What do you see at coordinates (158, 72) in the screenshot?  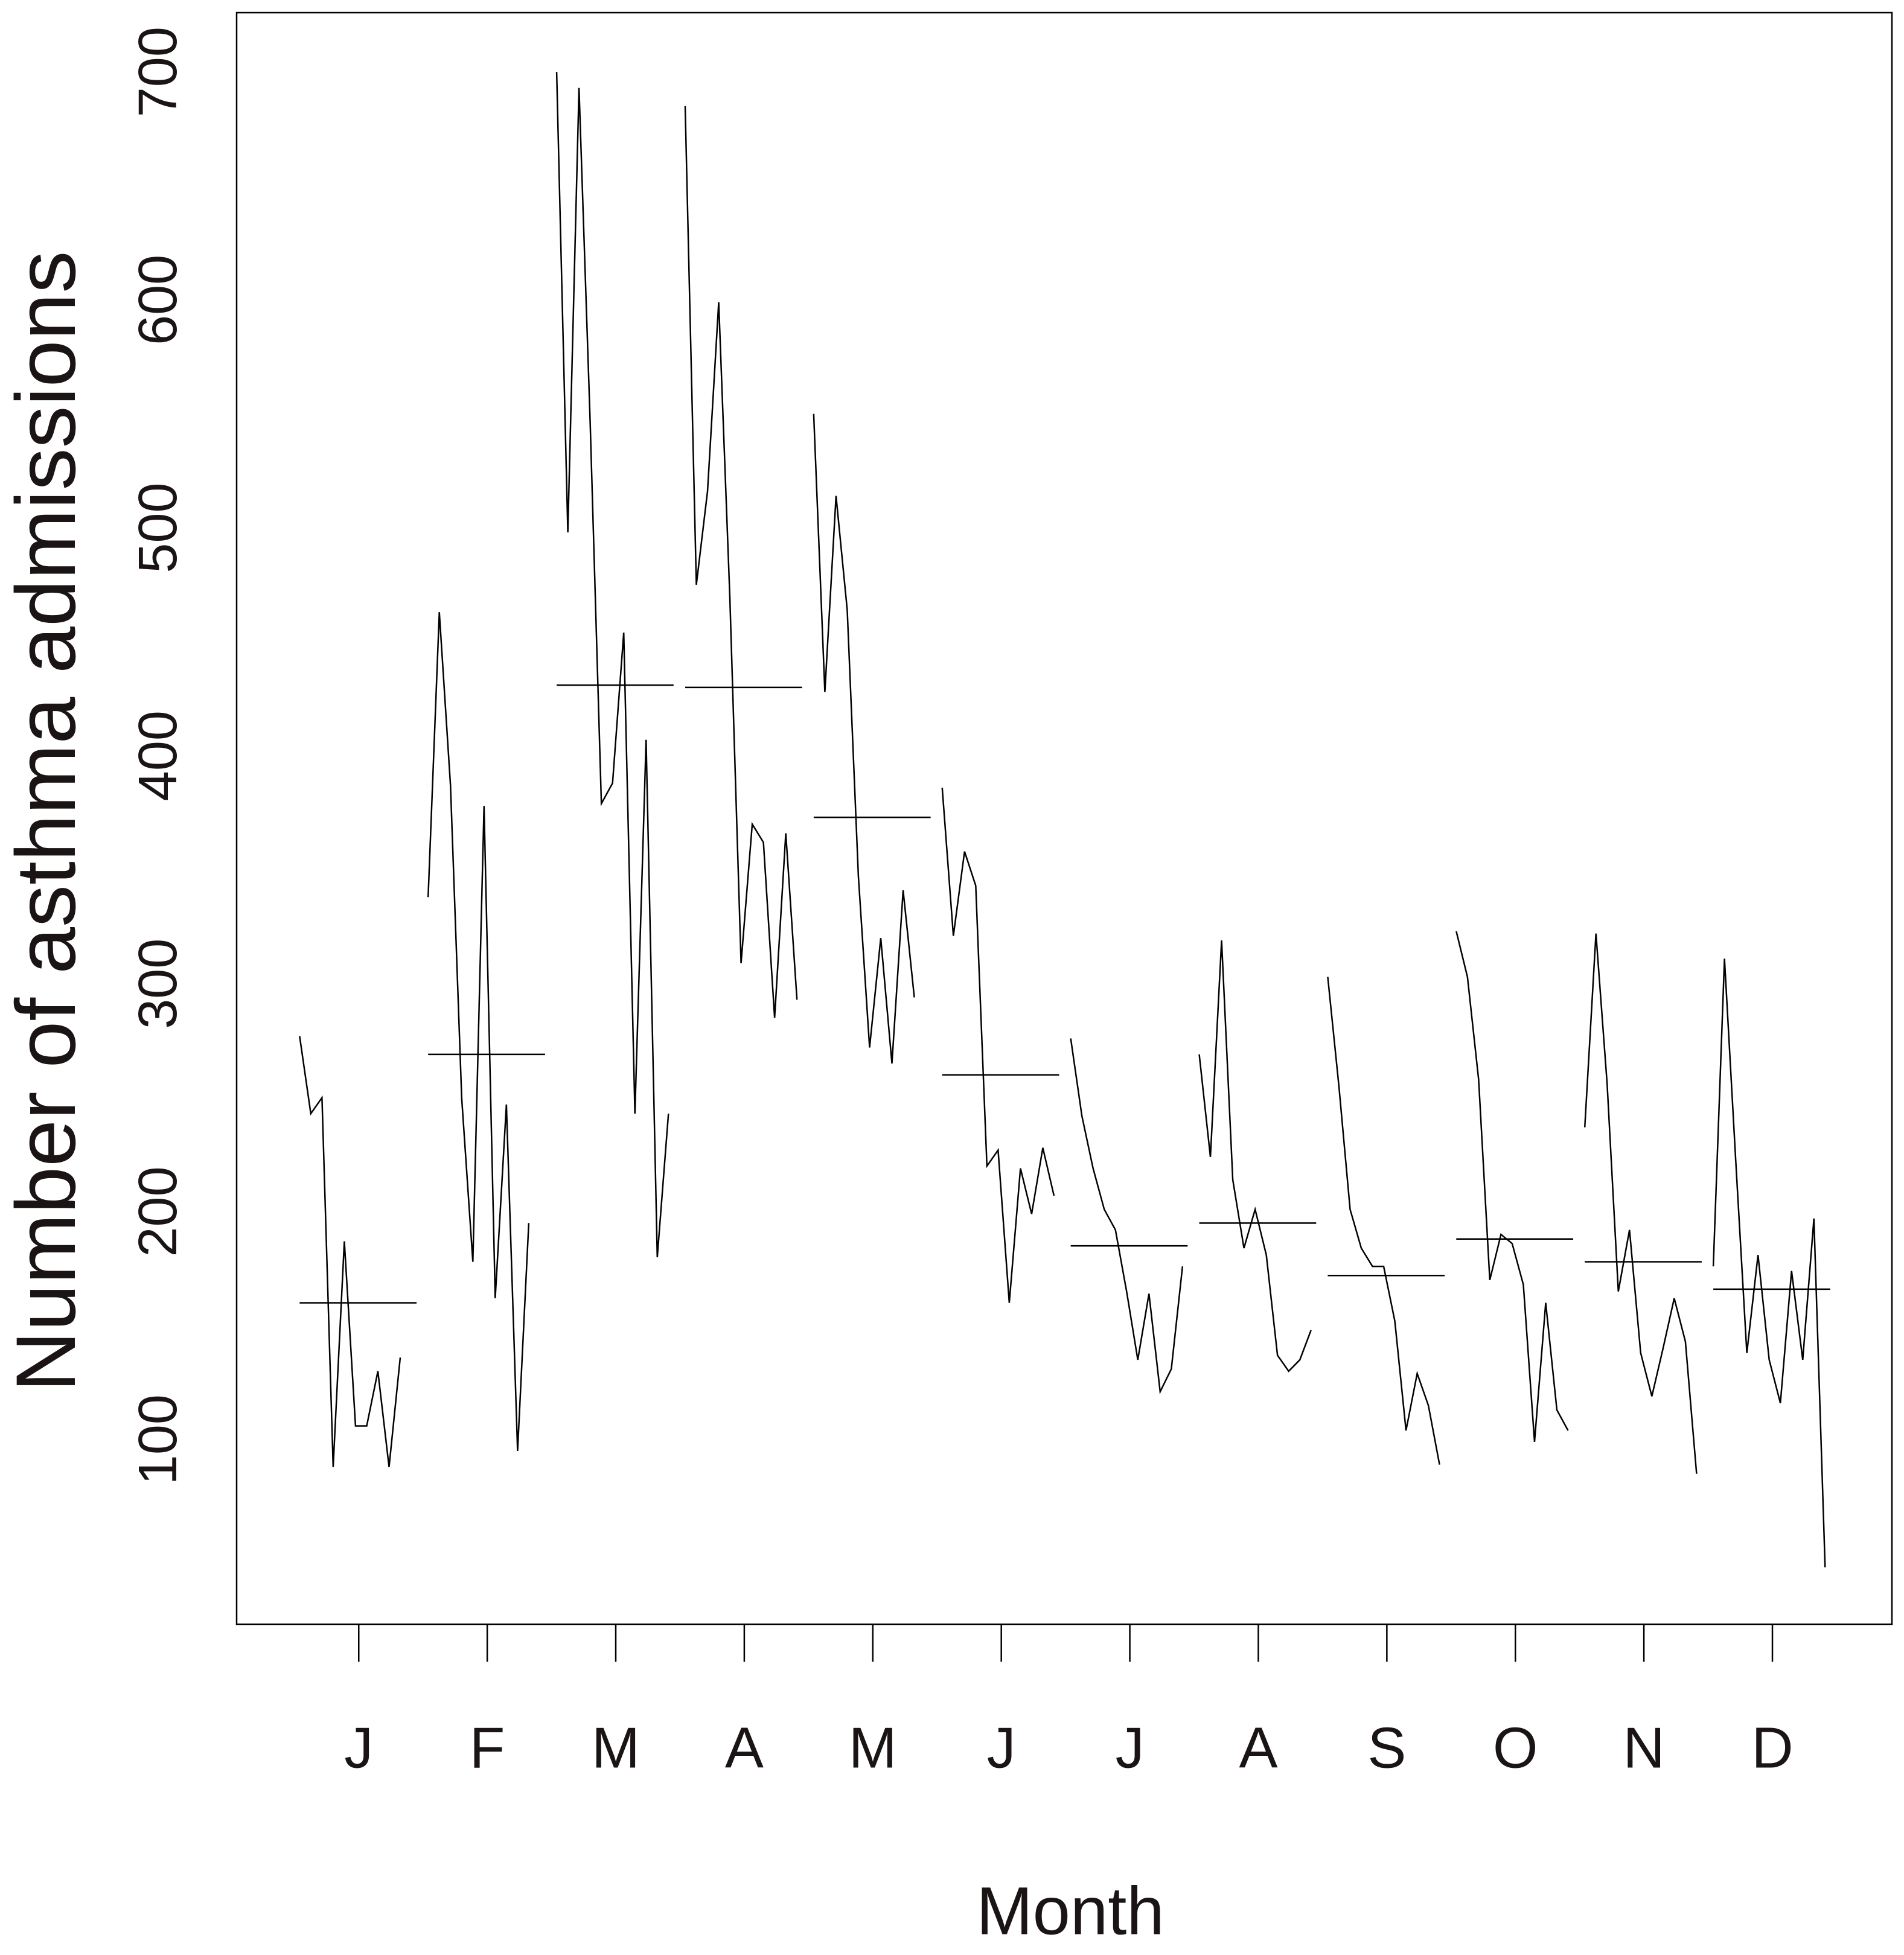 I see `y-tick-label: 700` at bounding box center [158, 72].